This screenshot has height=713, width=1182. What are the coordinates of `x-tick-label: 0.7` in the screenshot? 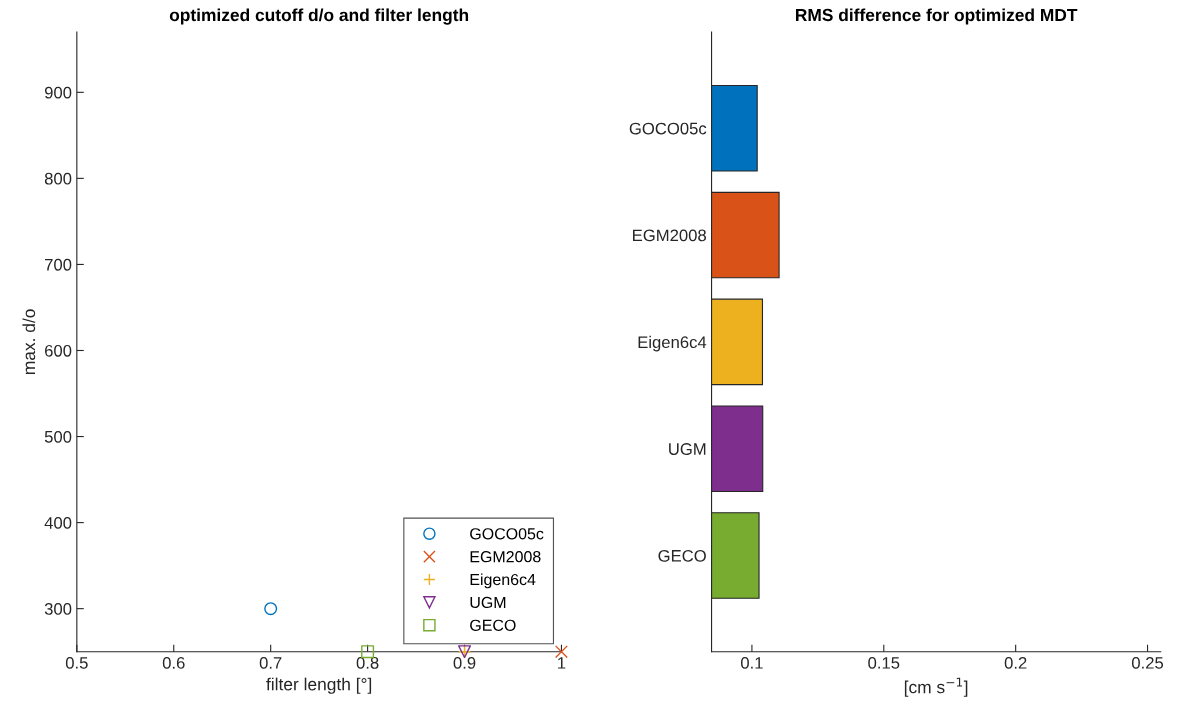 It's located at (270, 662).